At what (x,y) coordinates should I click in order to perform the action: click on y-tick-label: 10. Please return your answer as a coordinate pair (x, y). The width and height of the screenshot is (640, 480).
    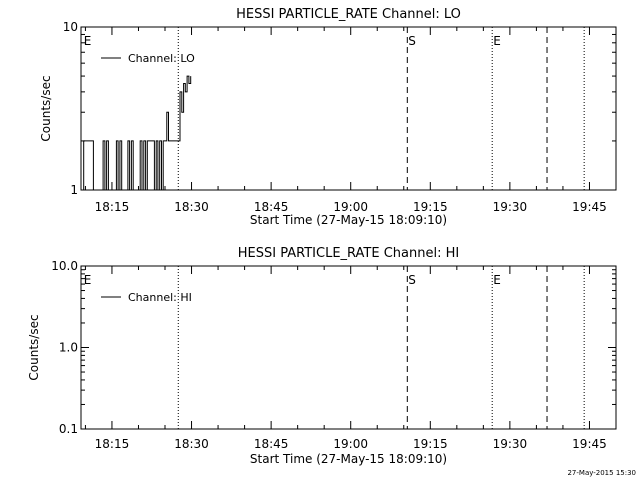
    Looking at the image, I should click on (70, 27).